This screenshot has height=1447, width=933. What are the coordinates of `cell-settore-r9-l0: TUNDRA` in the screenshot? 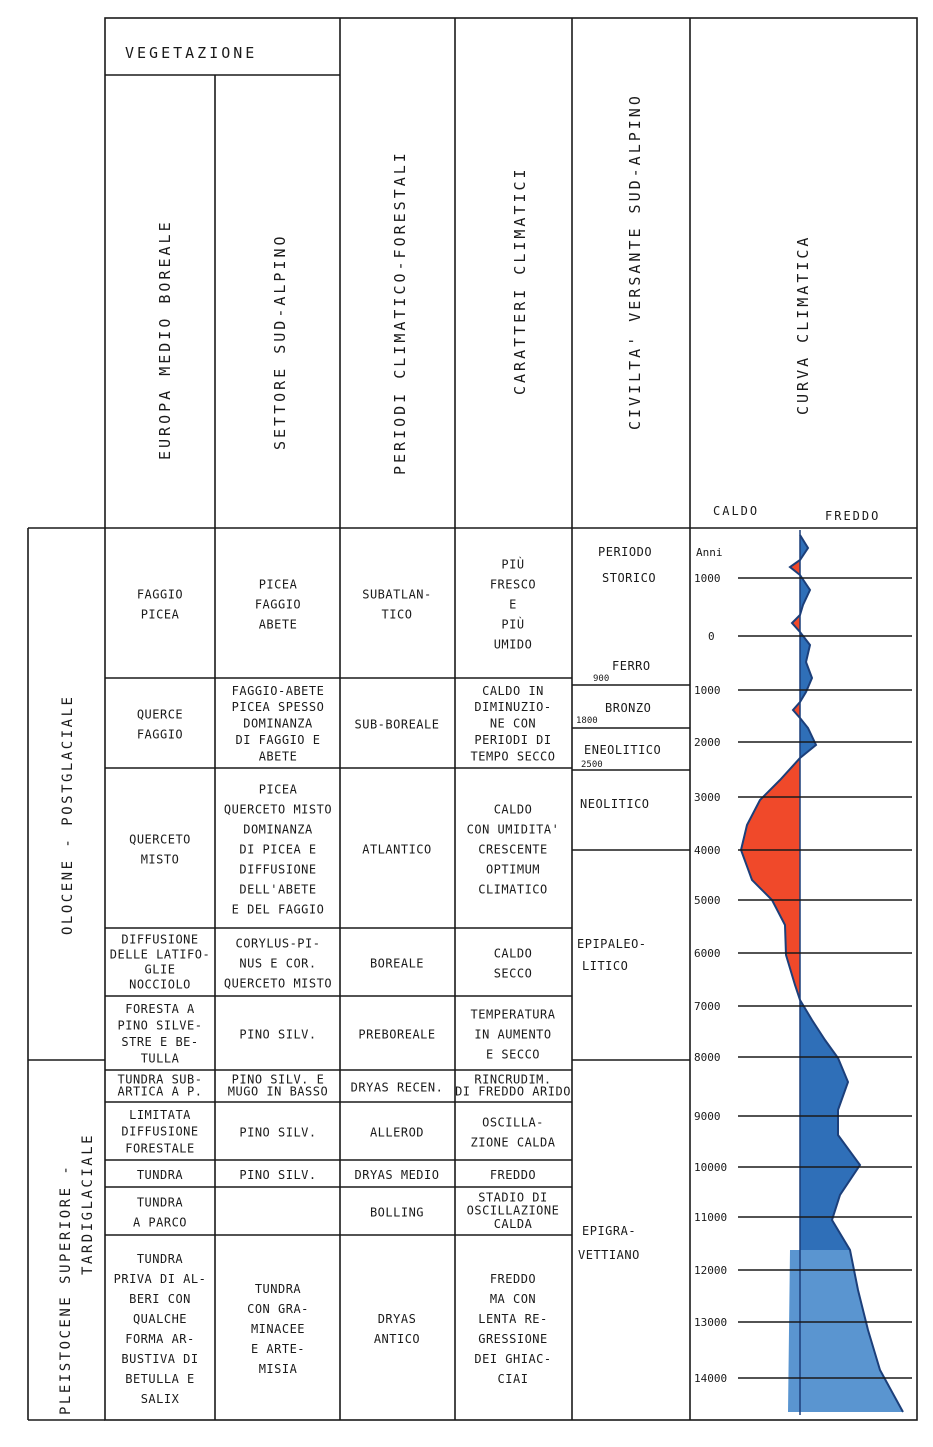 It's located at (278, 1289).